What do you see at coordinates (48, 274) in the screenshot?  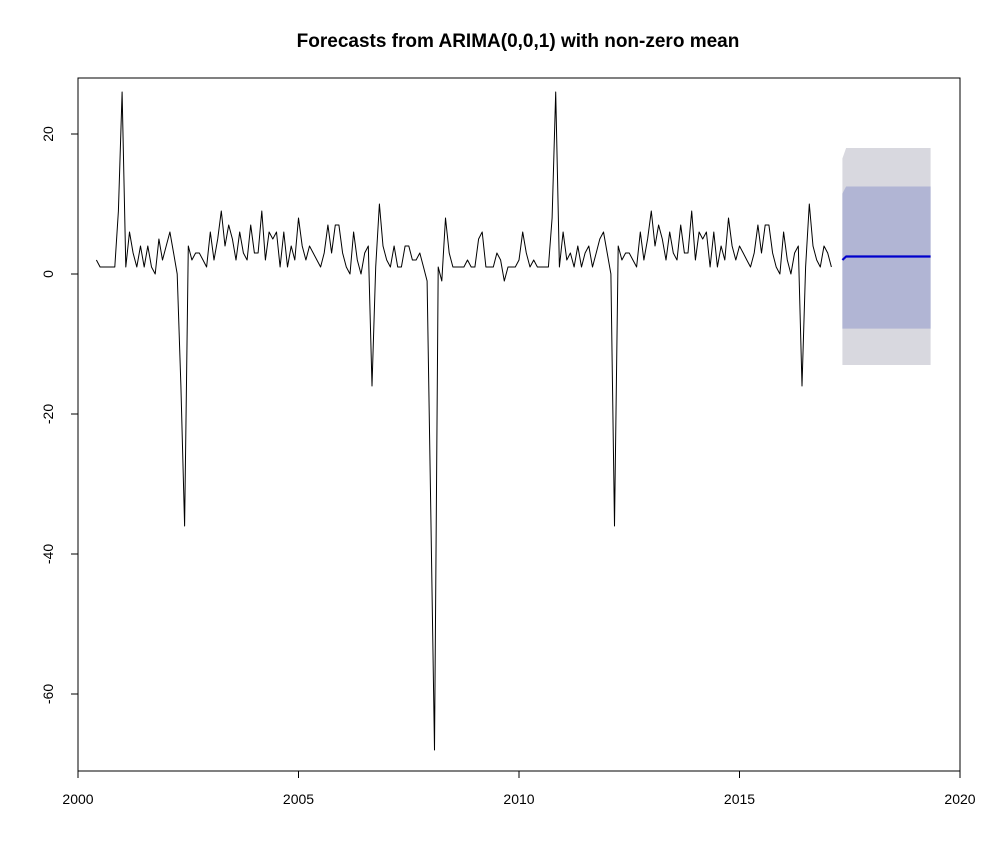 I see `y-tick-label: 0` at bounding box center [48, 274].